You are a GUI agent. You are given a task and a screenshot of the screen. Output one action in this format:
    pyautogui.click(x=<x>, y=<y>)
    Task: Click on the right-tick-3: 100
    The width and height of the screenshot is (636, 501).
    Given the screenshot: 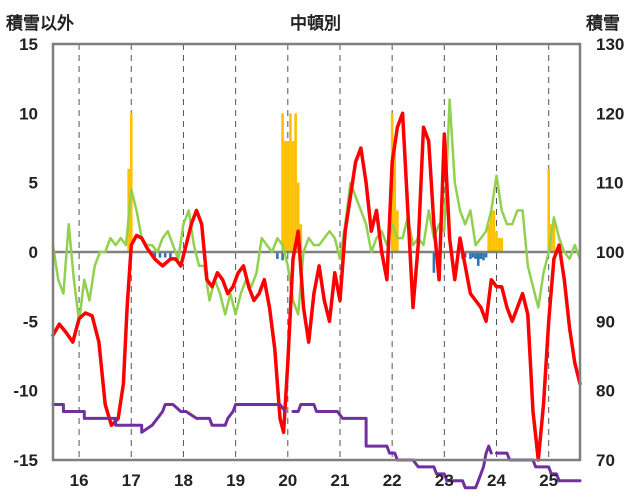 What is the action you would take?
    pyautogui.click(x=610, y=252)
    